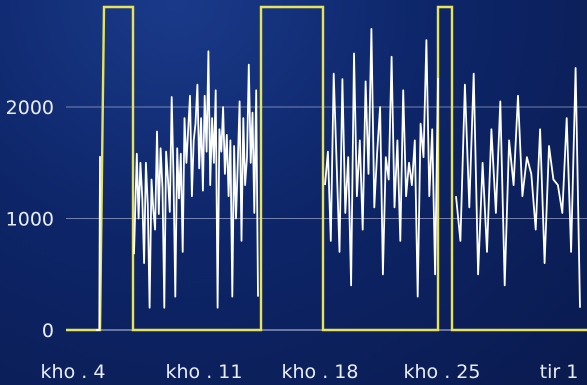 This screenshot has width=587, height=385. I want to click on x-tick-label-2: kho . 18, so click(320, 372).